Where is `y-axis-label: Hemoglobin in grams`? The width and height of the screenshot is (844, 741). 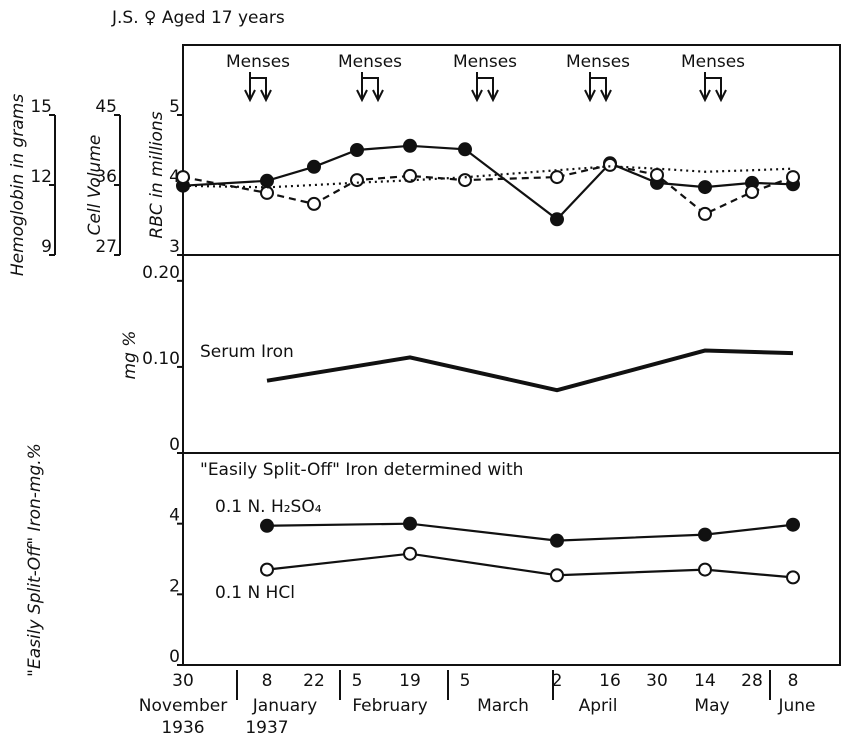
y-axis-label: Hemoglobin in grams is located at coordinates (18, 185).